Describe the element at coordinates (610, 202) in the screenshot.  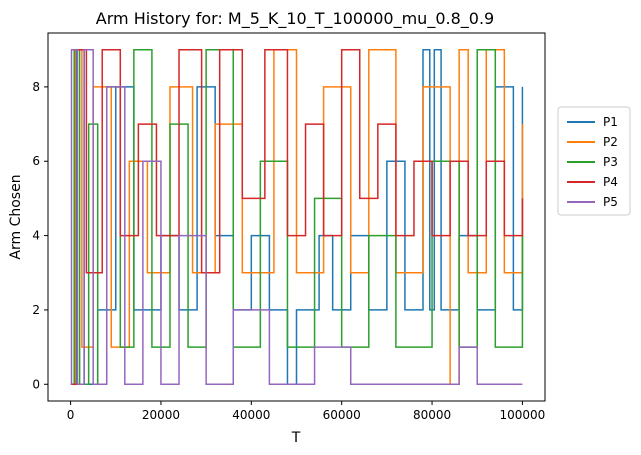
I see `legend-label-p5: P5` at that location.